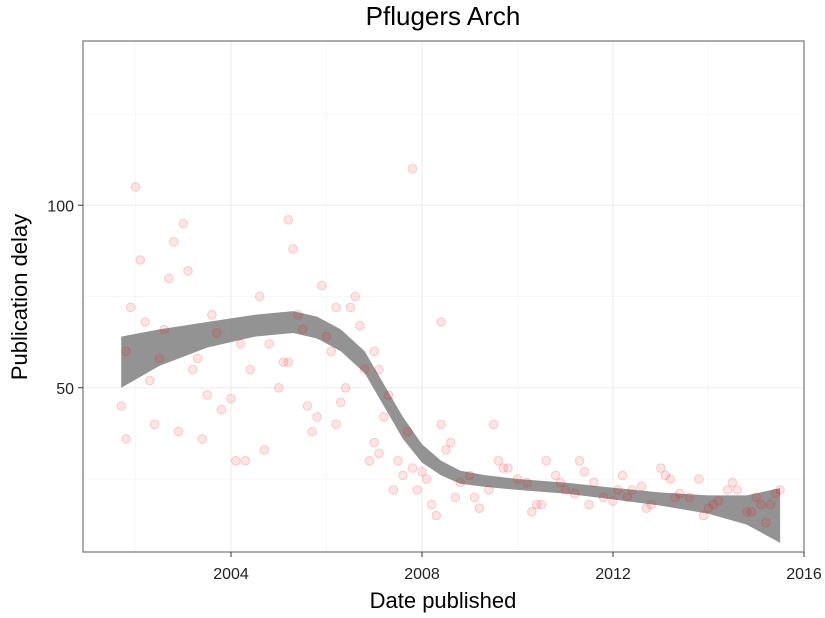 The height and width of the screenshot is (618, 825). I want to click on x-tick-label: 2012, so click(613, 574).